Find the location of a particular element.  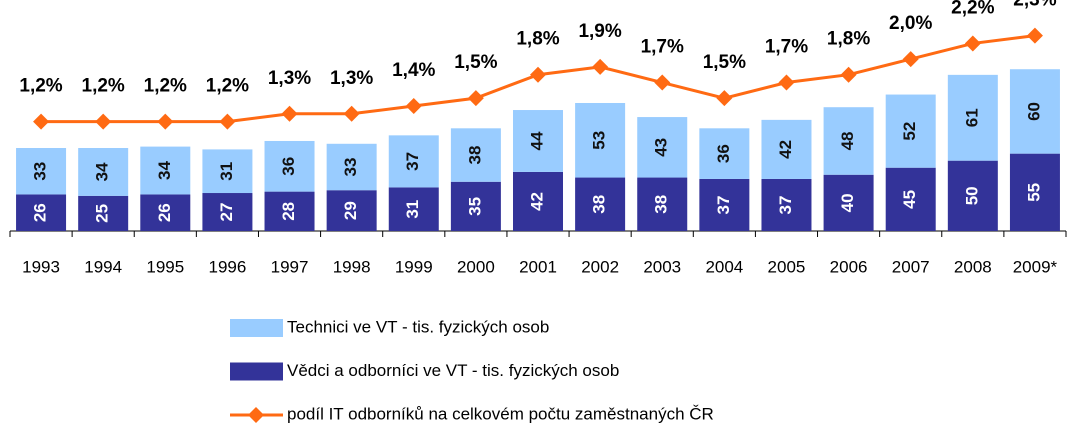

x-tick-label: 2006 is located at coordinates (849, 266).